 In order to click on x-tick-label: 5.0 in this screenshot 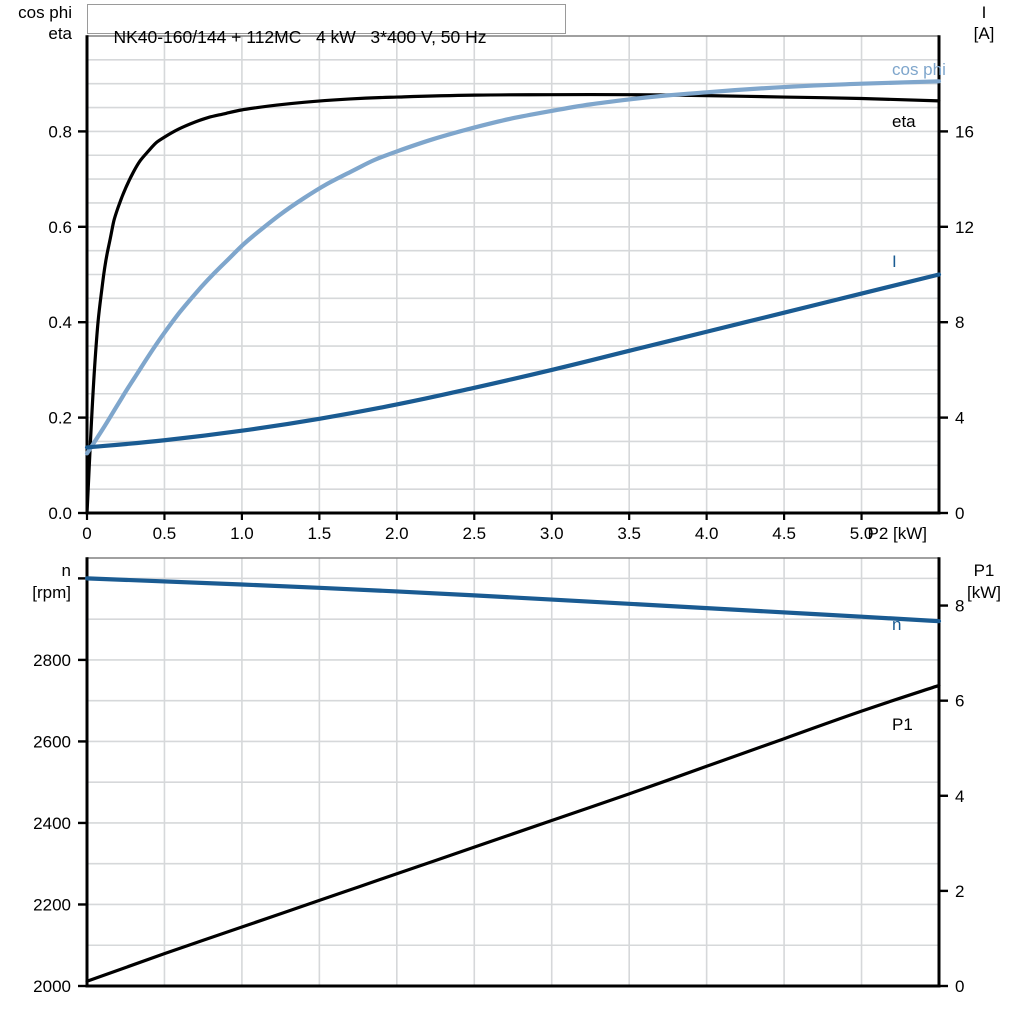, I will do `click(862, 533)`.